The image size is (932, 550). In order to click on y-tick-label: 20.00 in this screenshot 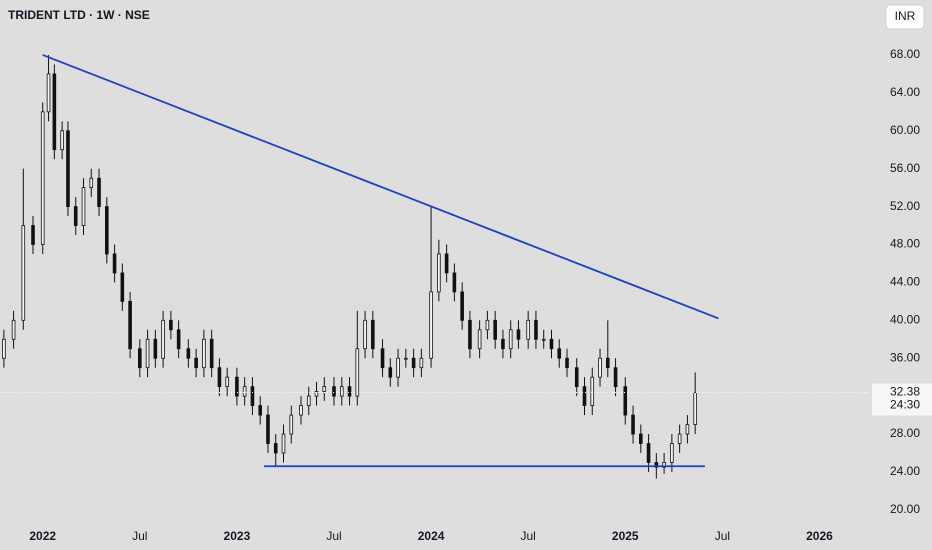, I will do `click(905, 509)`.